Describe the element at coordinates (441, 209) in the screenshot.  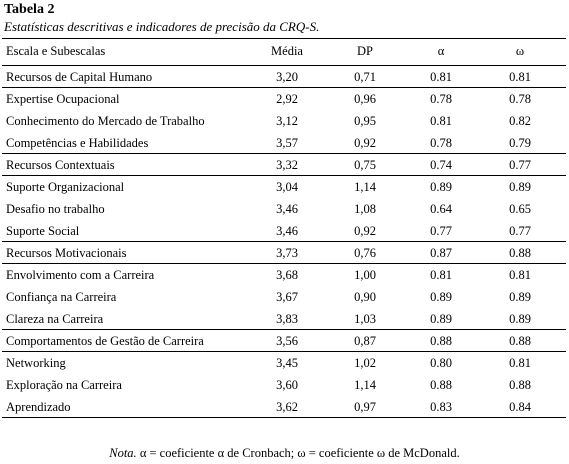
I see `cell: 0.64` at that location.